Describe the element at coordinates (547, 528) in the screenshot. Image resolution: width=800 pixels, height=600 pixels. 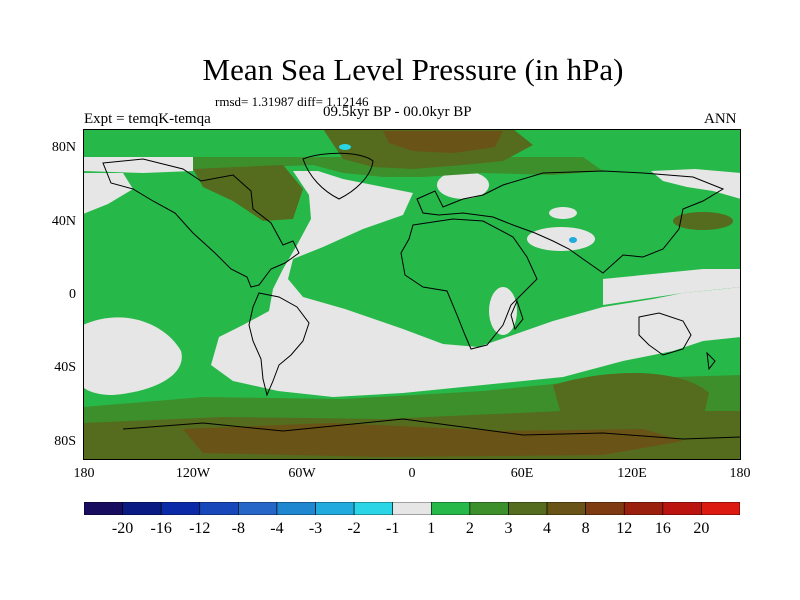
I see `colorbar-label: 4` at that location.